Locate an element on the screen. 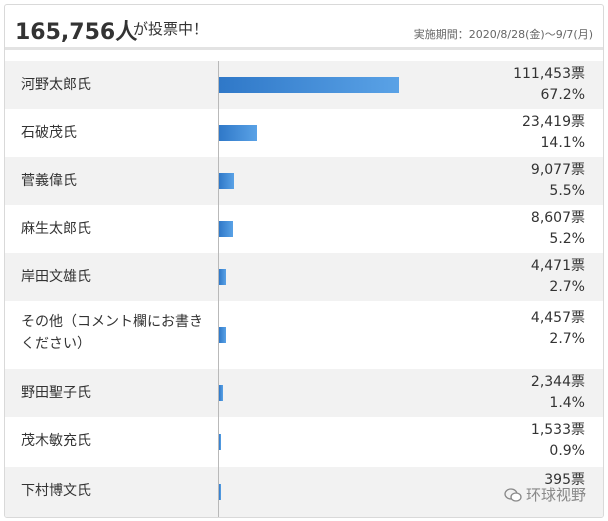  vote-count: 395票 is located at coordinates (564, 480).